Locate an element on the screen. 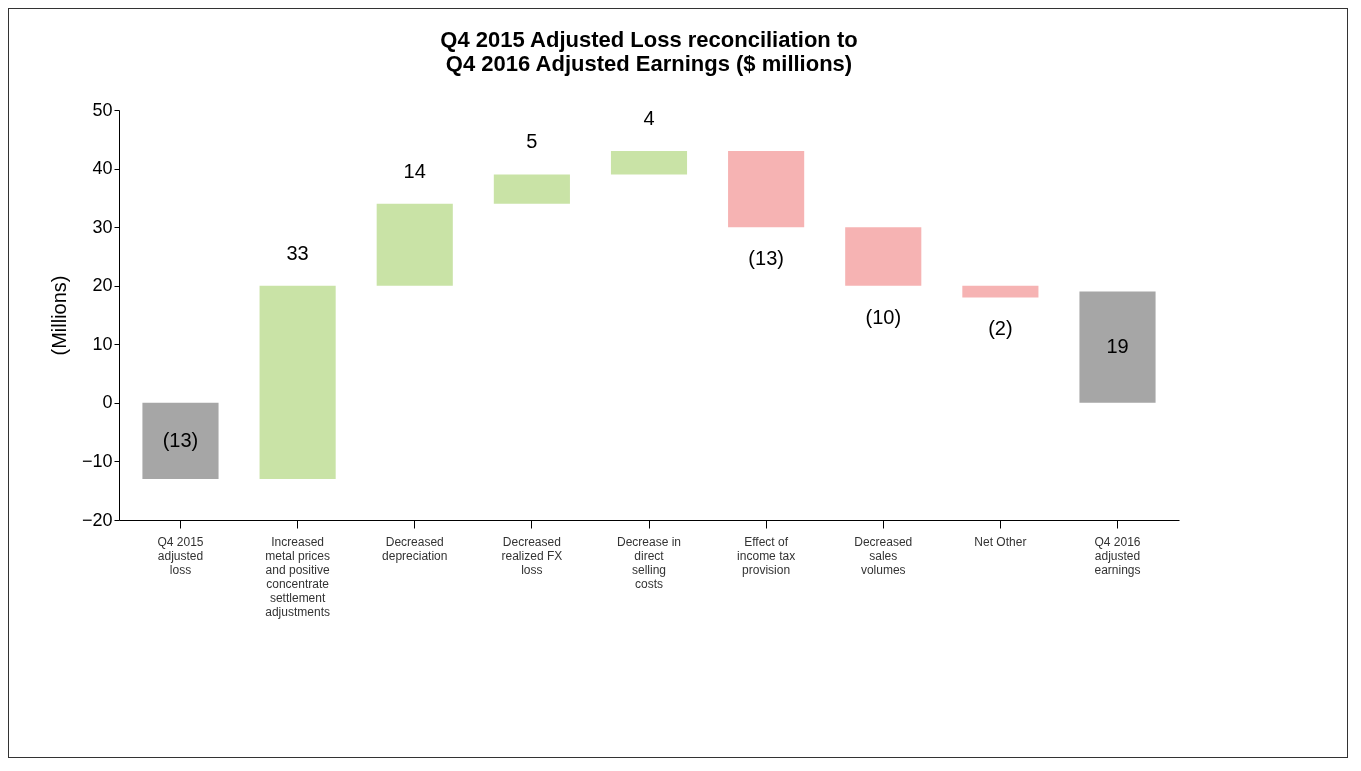  y-tick-label: −10 is located at coordinates (97, 460).